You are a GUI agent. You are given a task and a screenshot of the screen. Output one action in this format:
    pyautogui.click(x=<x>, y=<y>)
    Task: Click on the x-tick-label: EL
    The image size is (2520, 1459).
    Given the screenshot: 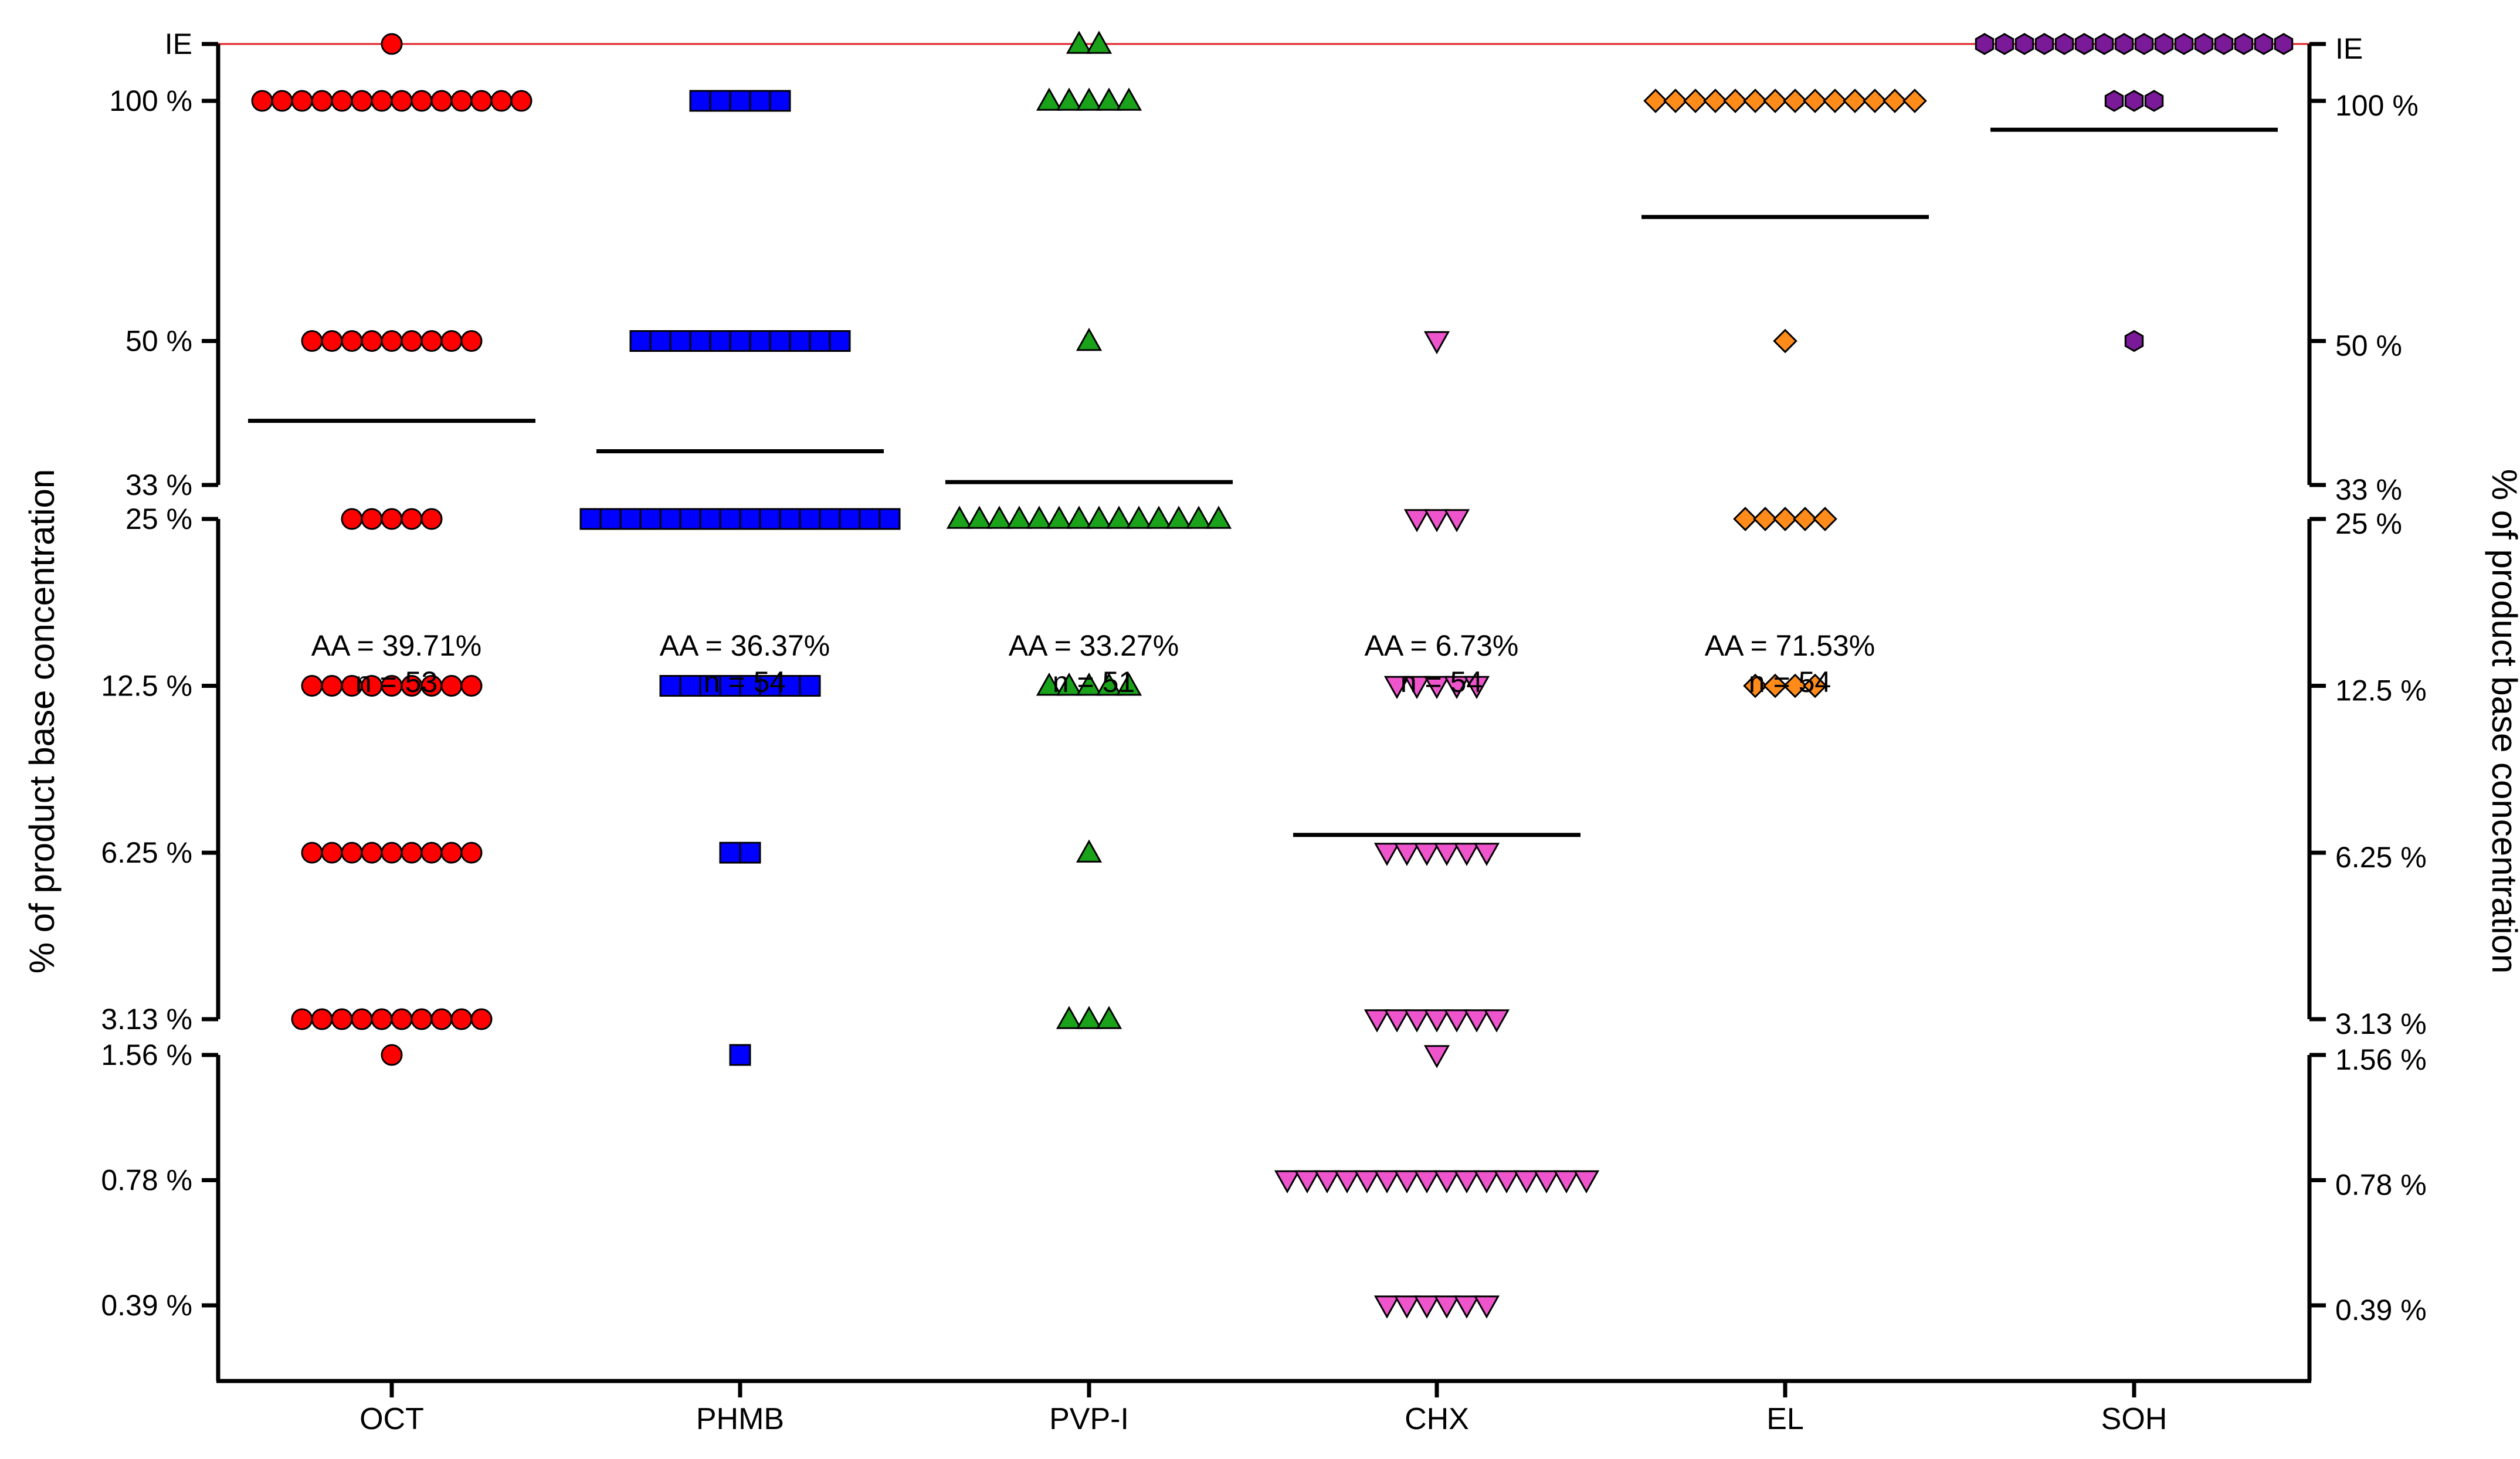 What is the action you would take?
    pyautogui.click(x=1785, y=1419)
    